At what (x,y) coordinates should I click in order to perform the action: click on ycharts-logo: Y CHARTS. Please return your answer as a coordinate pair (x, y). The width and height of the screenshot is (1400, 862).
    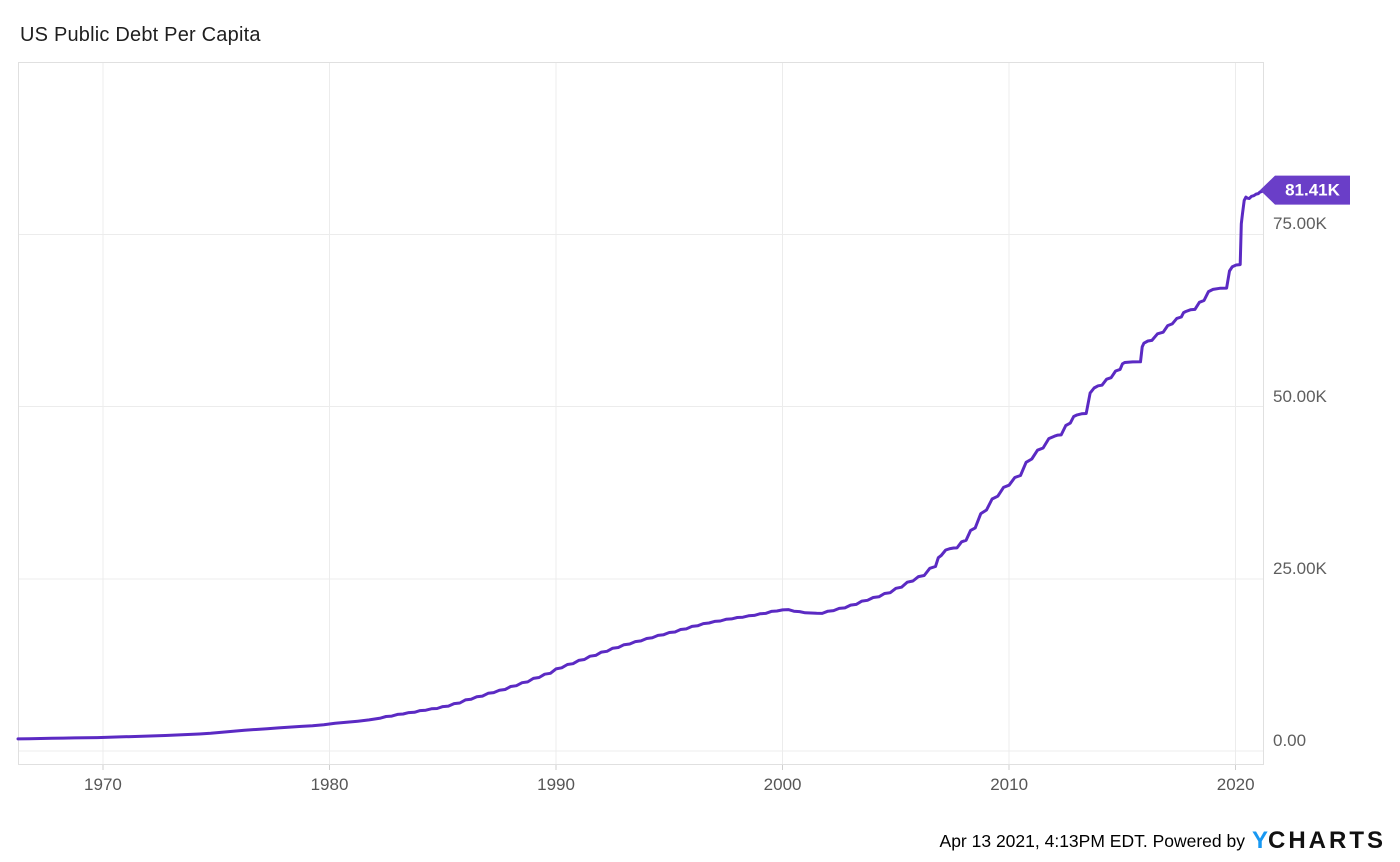
    Looking at the image, I should click on (1319, 841).